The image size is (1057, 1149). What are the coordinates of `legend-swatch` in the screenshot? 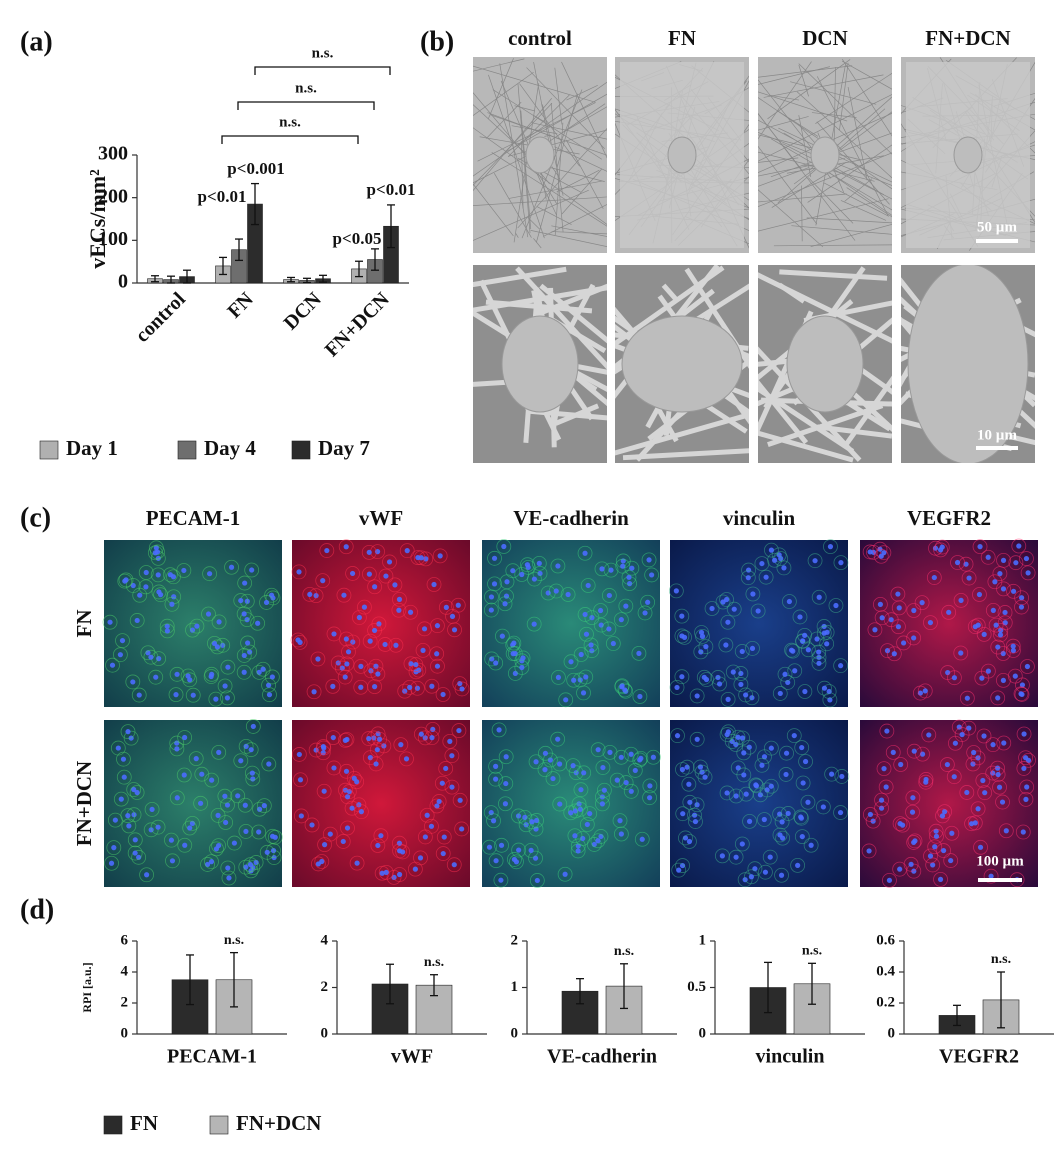 It's located at (113, 1125).